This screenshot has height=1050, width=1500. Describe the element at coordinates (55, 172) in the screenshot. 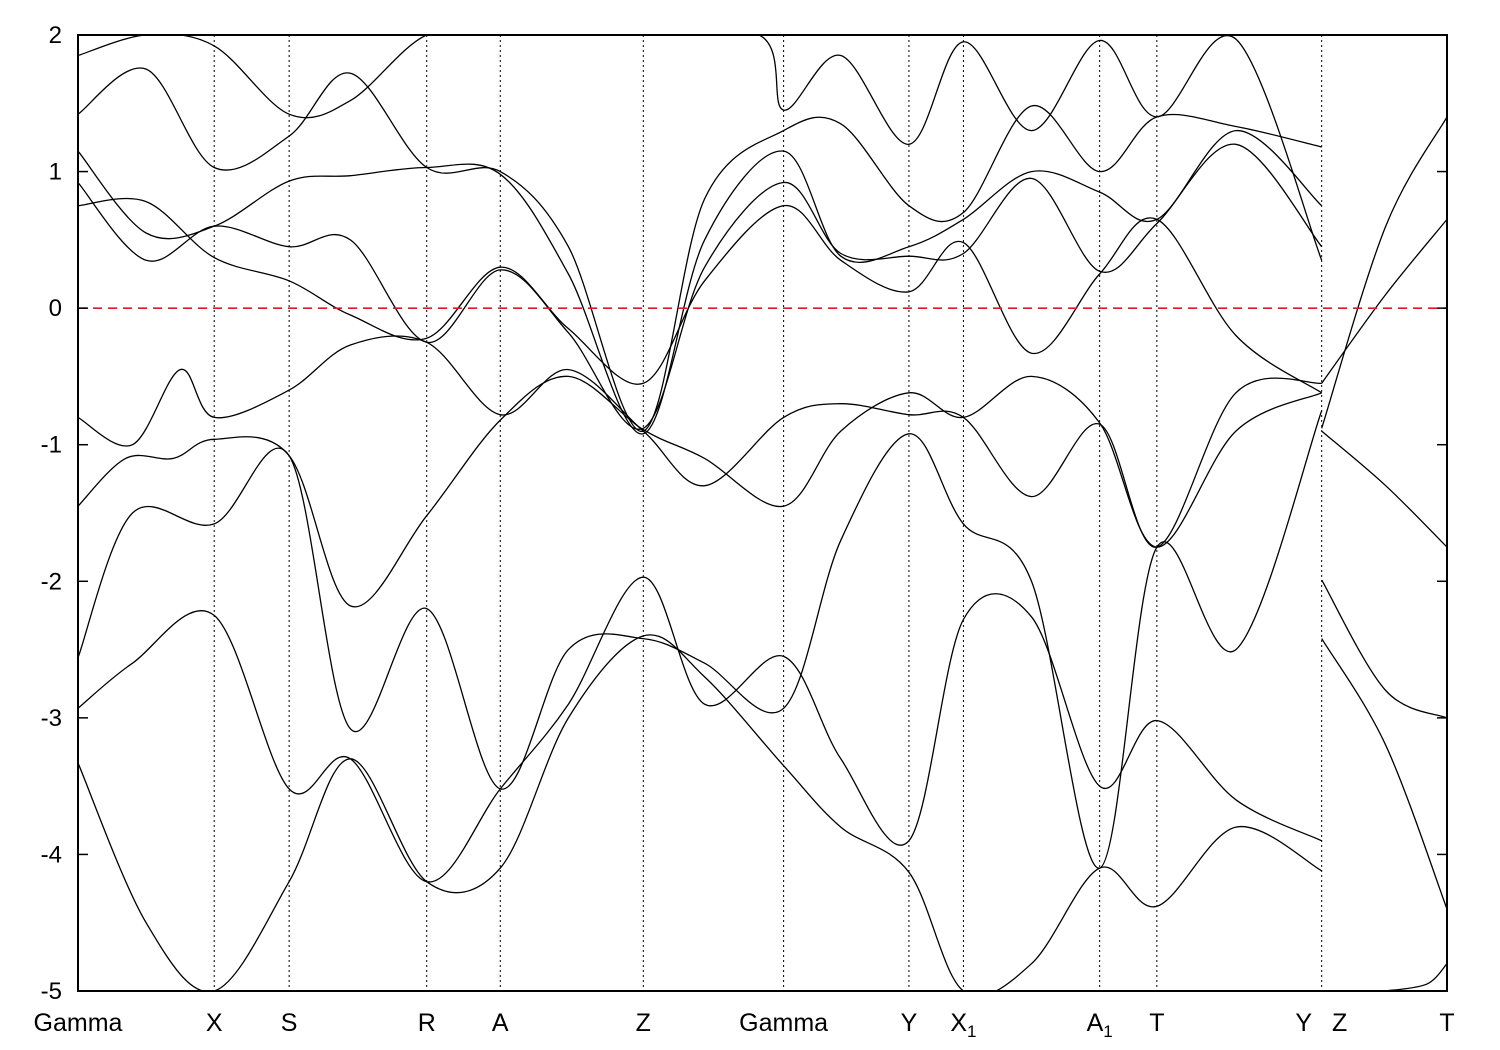

I see `y-tick-label: 1` at that location.